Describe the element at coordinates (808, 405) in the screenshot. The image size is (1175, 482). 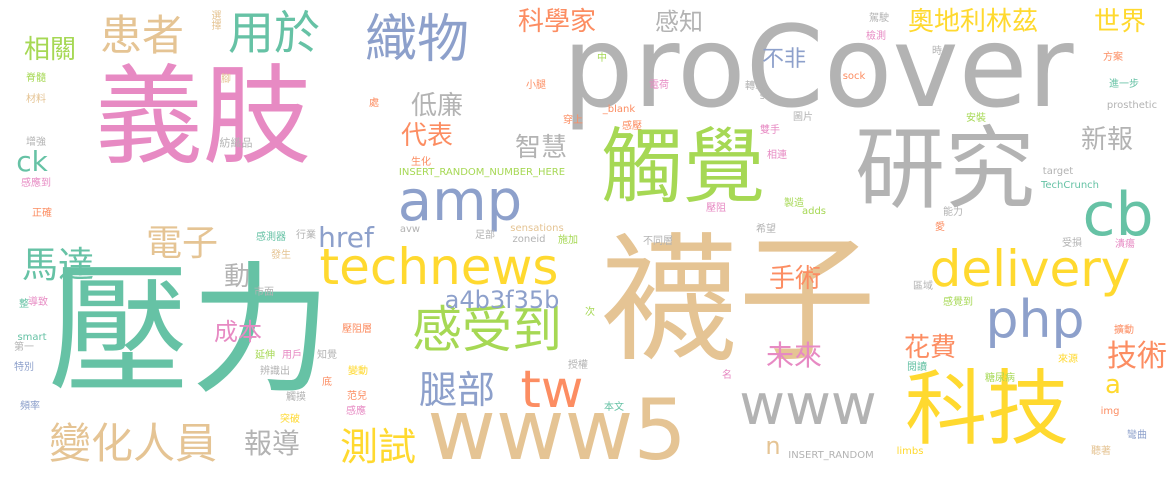
I see `word-www: www` at that location.